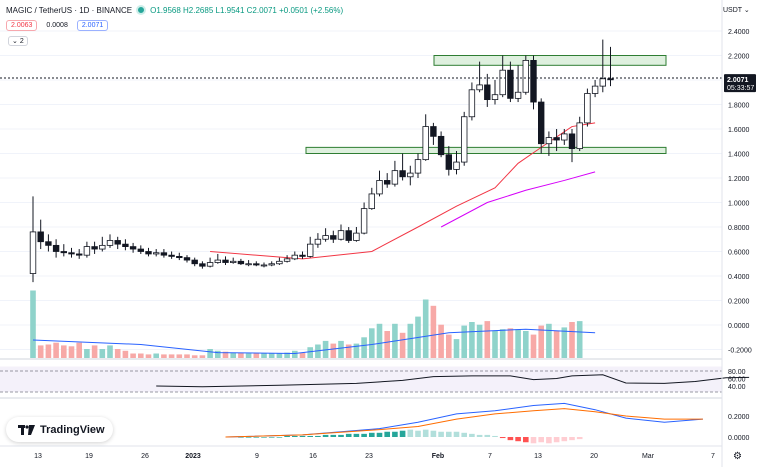  I want to click on currency-selector: USDT ⌄, so click(736, 10).